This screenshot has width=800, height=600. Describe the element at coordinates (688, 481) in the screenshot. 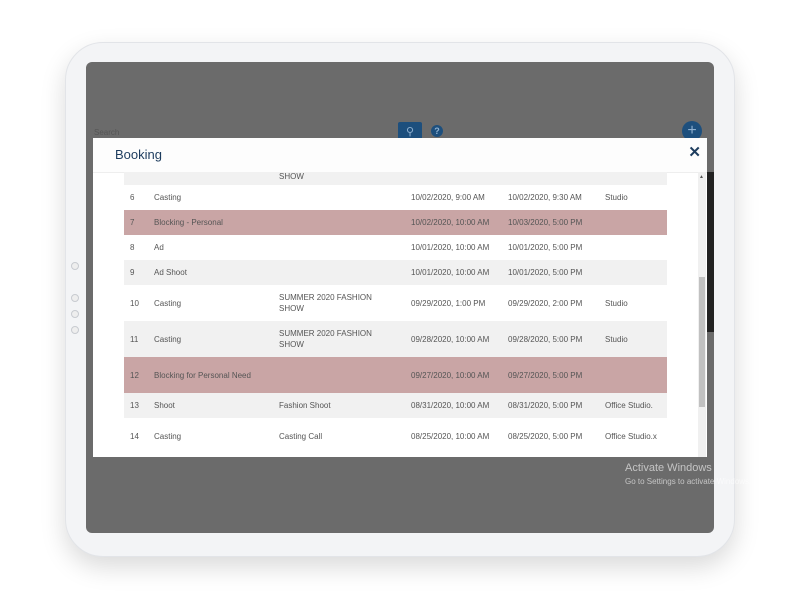

I see `watermark-subtitle: Go to Settings to activate Windows.` at that location.